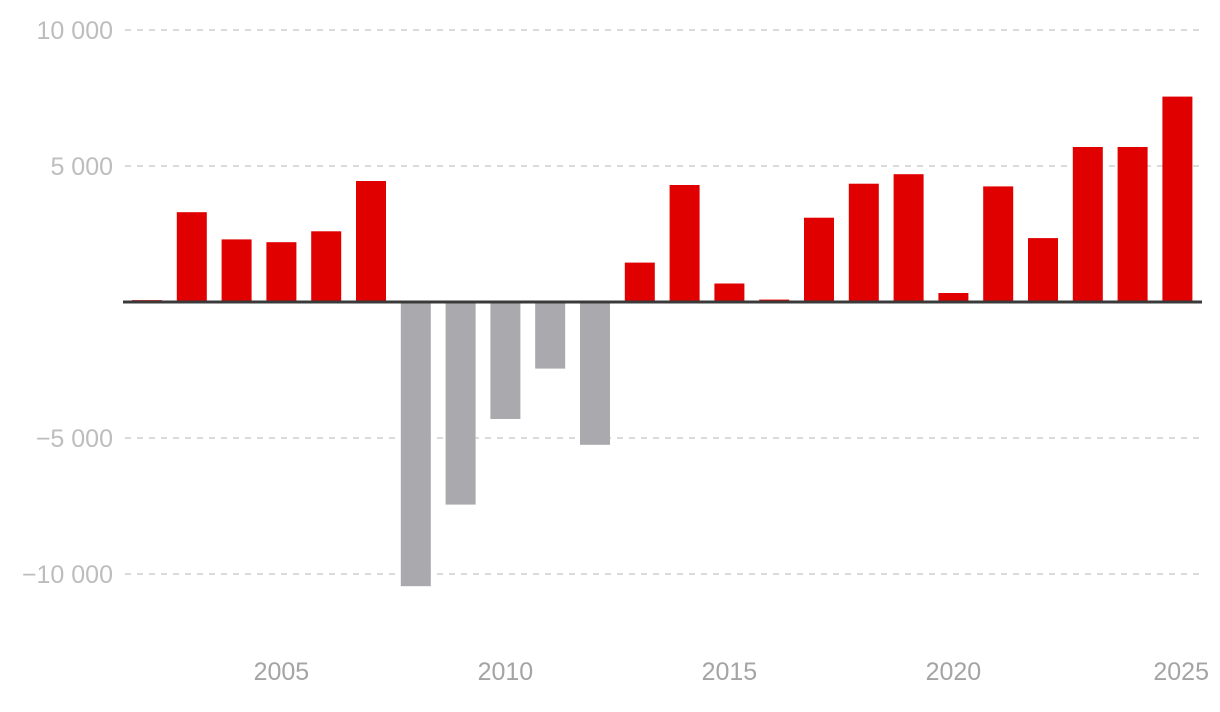 Image resolution: width=1220 pixels, height=712 pixels. What do you see at coordinates (1181, 672) in the screenshot?
I see `x-tick-label: 2025` at bounding box center [1181, 672].